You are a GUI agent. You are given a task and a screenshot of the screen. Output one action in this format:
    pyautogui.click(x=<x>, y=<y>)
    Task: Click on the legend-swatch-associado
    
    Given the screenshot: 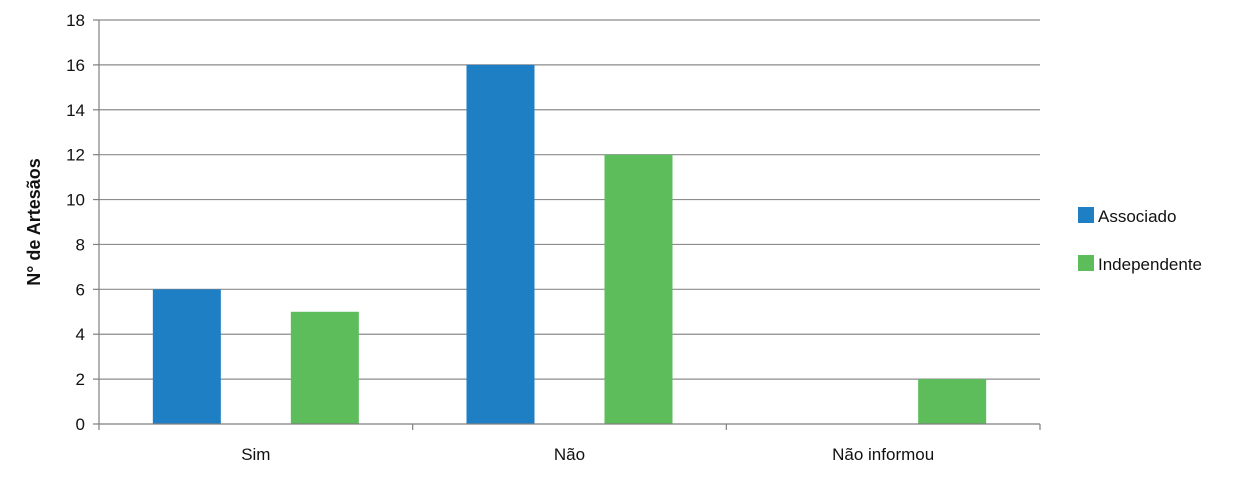 What is the action you would take?
    pyautogui.click(x=1086, y=215)
    